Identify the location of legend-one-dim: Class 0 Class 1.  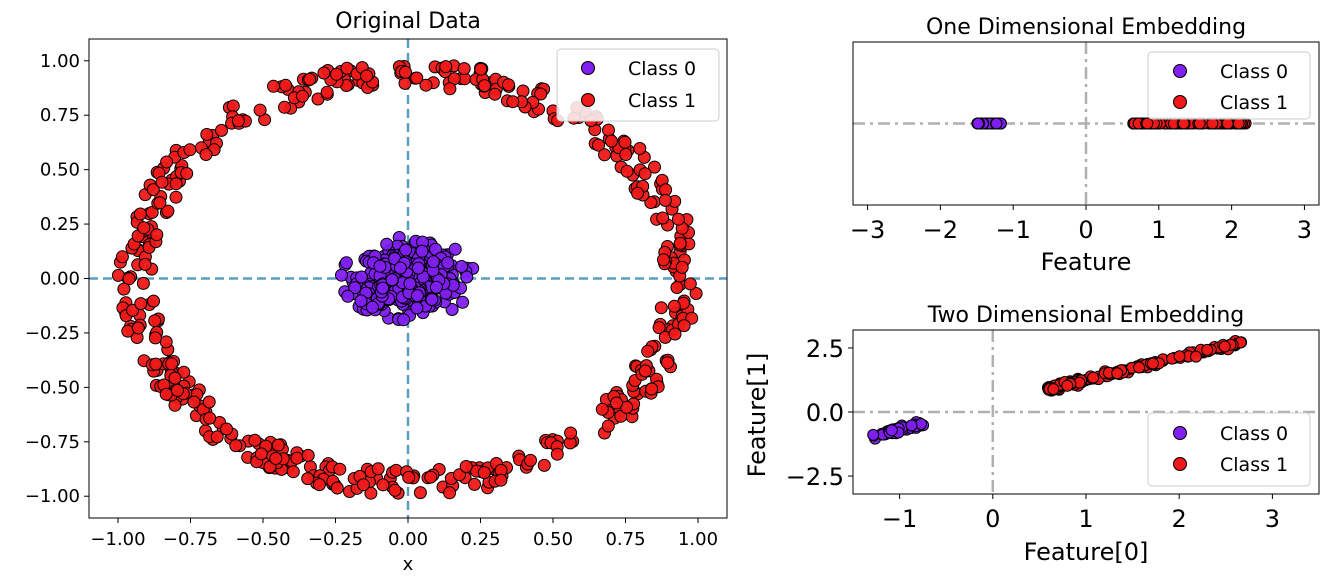
(1229, 85).